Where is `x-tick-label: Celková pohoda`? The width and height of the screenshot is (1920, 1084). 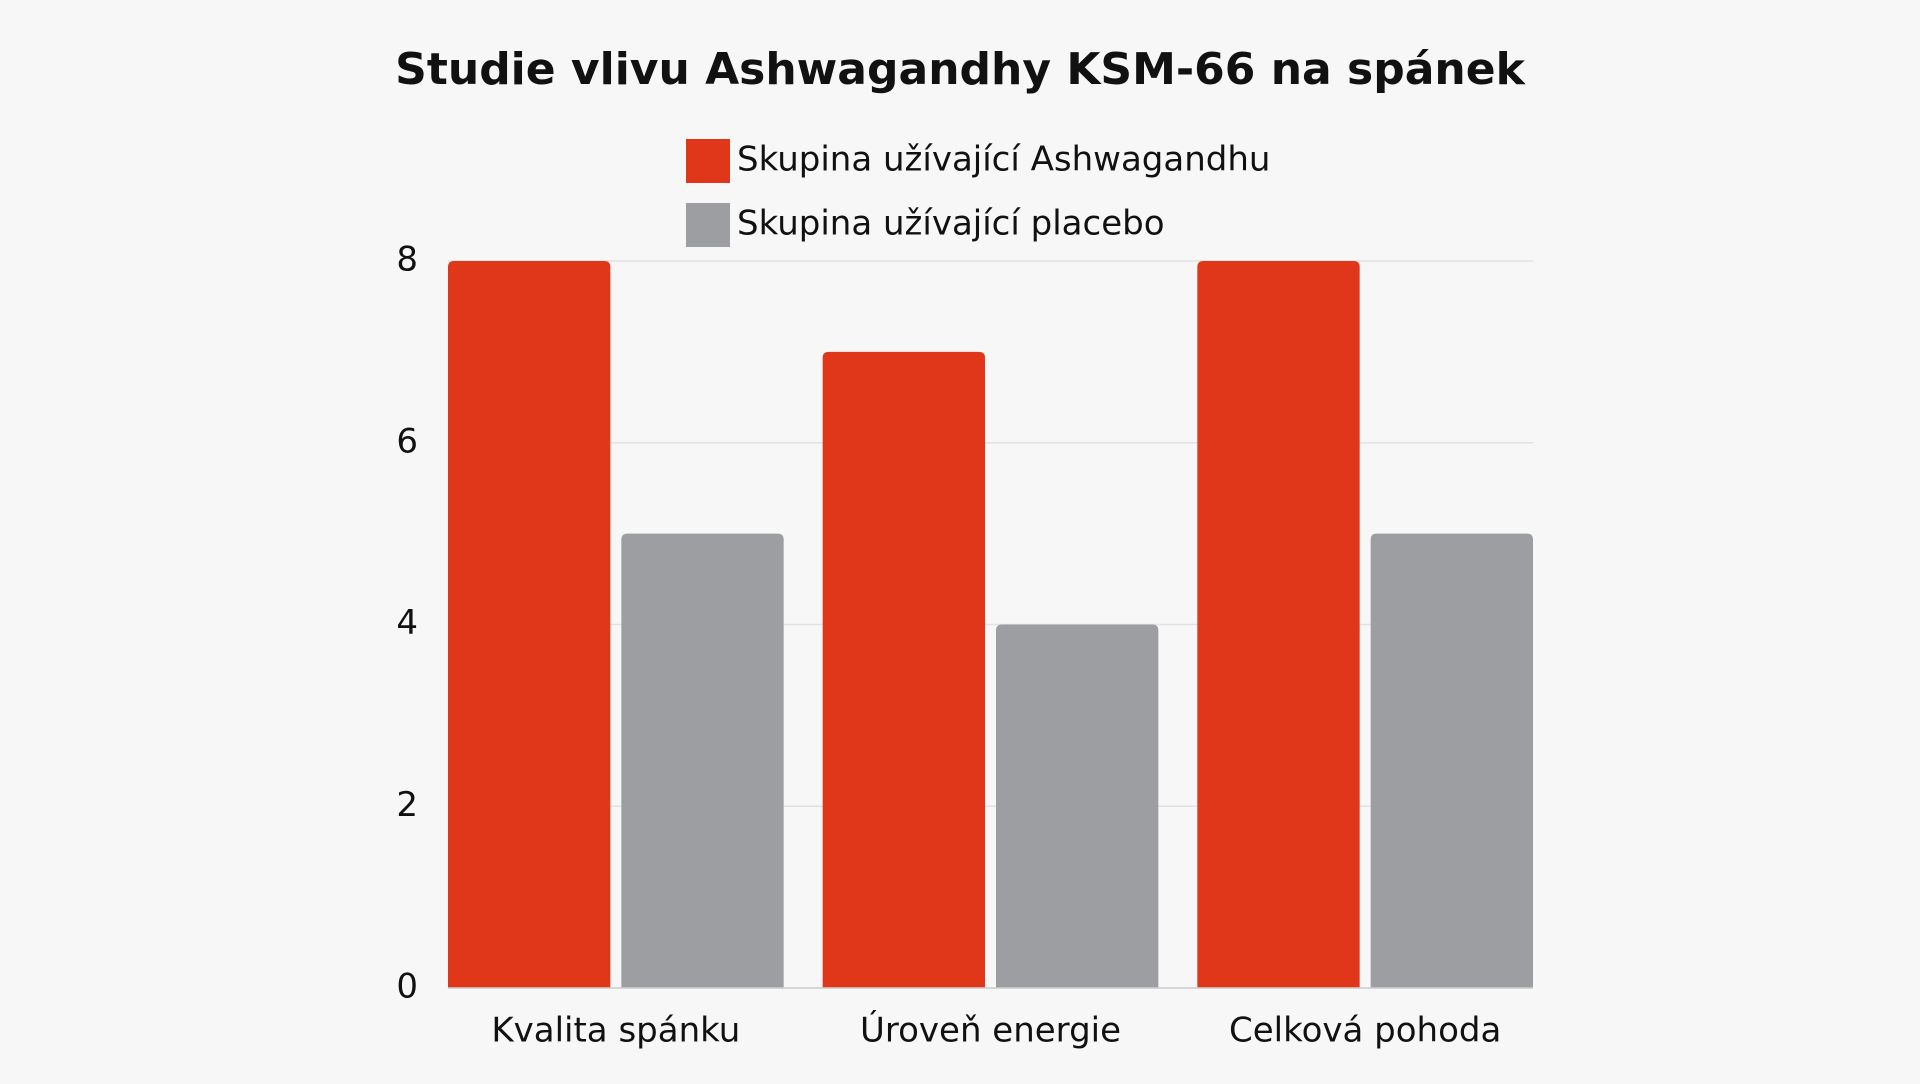 x-tick-label: Celková pohoda is located at coordinates (1365, 1031).